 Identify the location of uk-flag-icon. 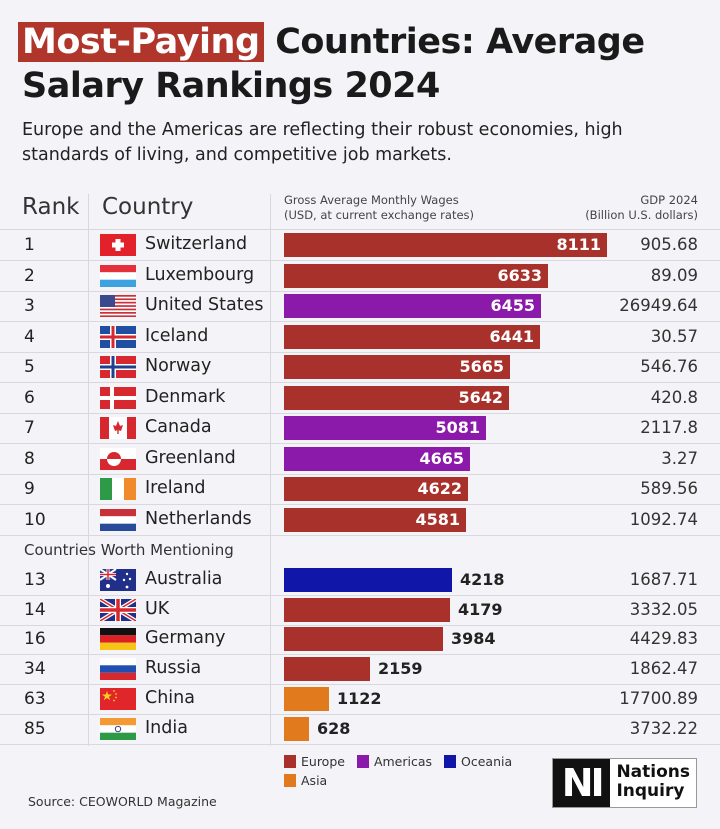
(118, 609).